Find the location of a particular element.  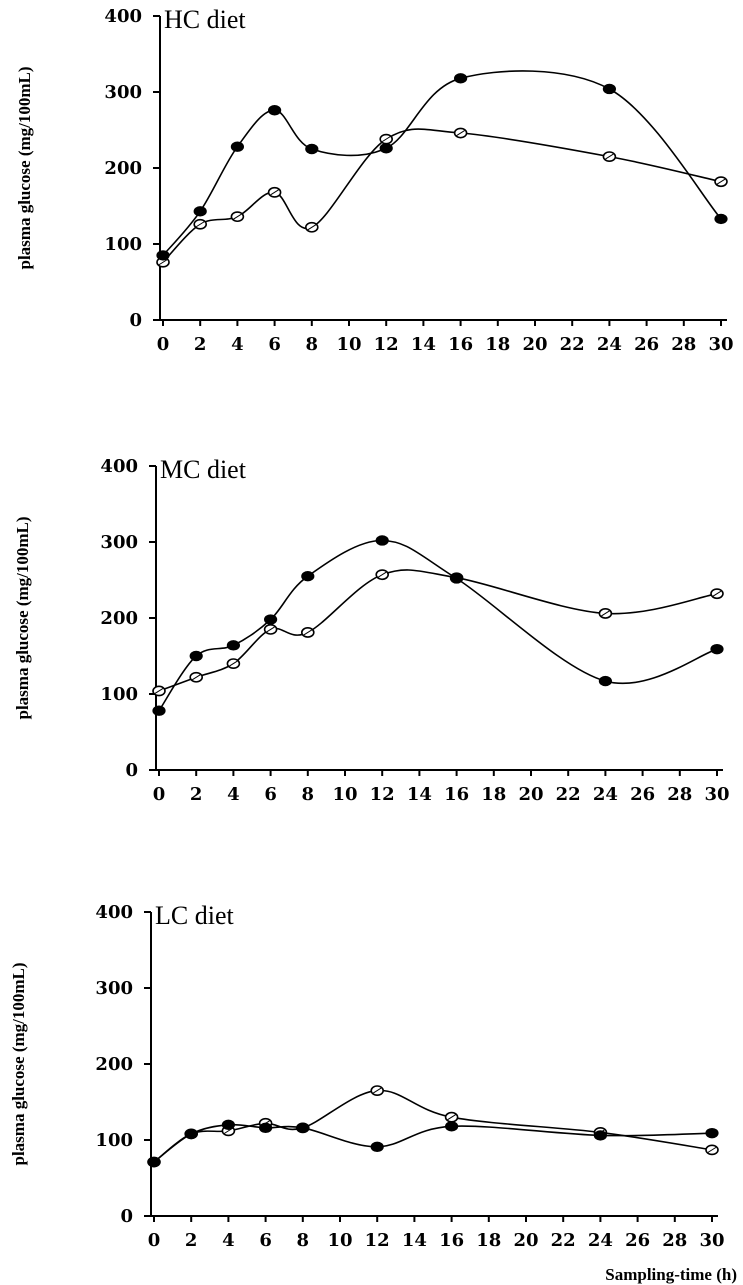

x-axis-label: Sampling-time (h) is located at coordinates (671, 1274).